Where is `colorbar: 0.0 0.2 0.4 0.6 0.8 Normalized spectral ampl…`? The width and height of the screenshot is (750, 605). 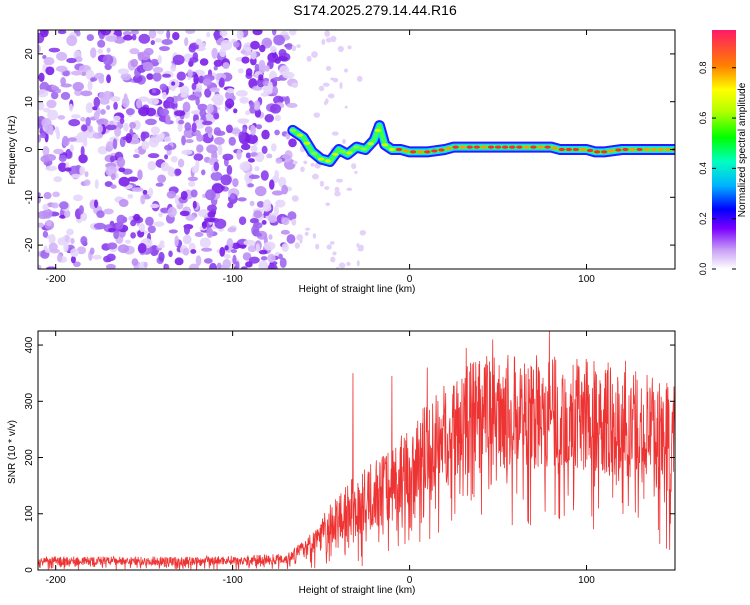 colorbar: 0.0 0.2 0.4 0.6 0.8 Normalized spectral ampl… is located at coordinates (723, 152).